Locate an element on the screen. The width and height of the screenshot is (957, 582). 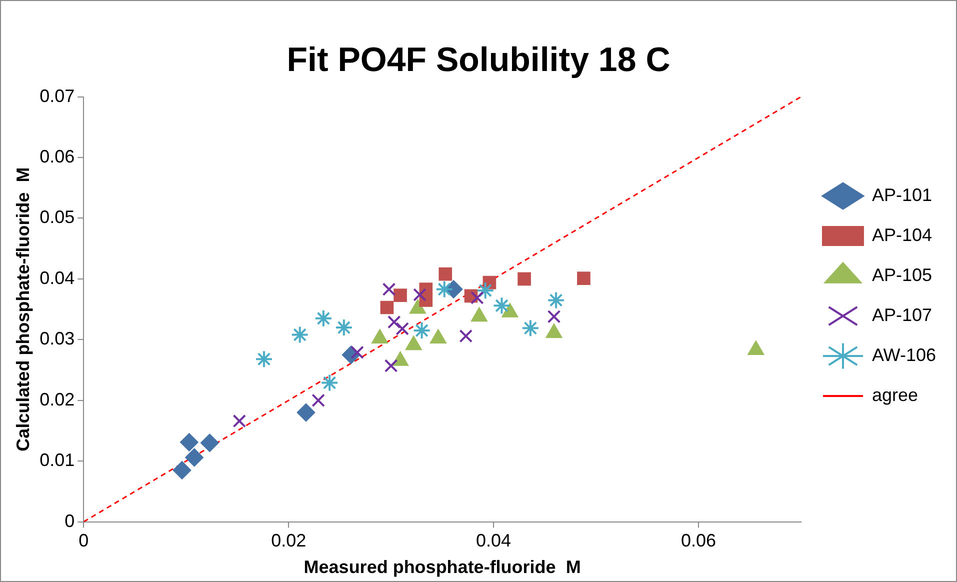
legend-label: agree is located at coordinates (895, 394).